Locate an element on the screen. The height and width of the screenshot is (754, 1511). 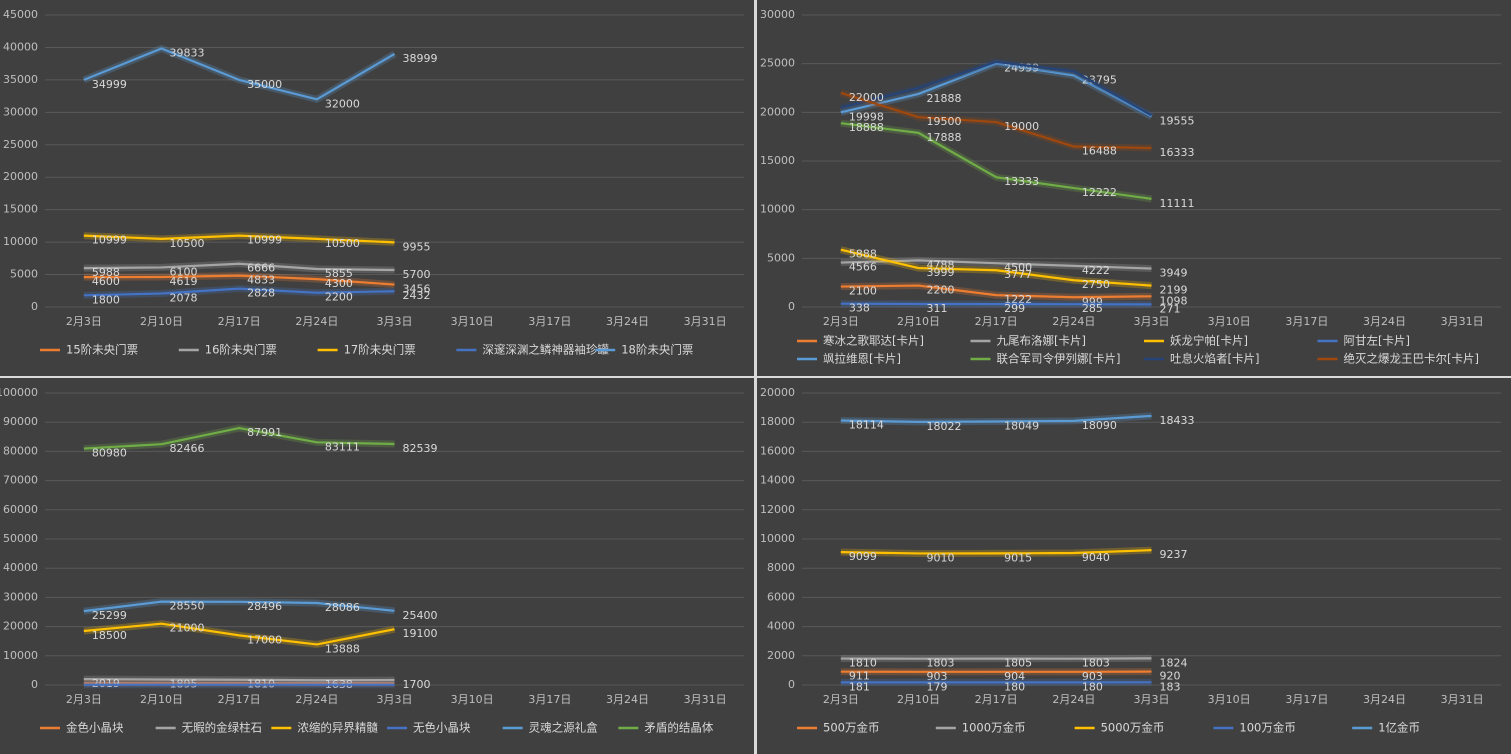
legend-label: 联合军司令伊列娜[卡片] is located at coordinates (1059, 359).